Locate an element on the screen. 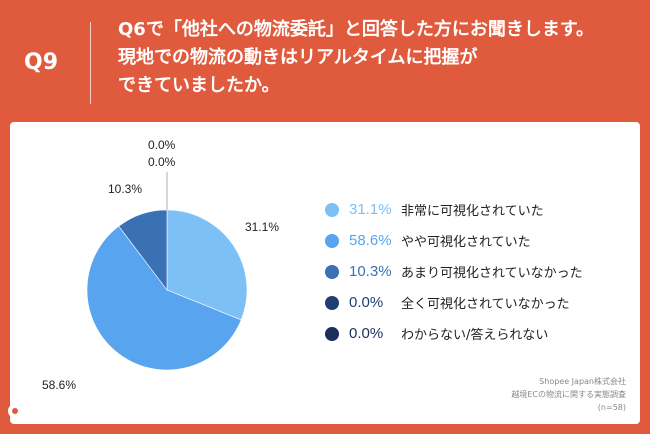 Image resolution: width=650 pixels, height=434 pixels. legend-label: あまり可視化されていなかった is located at coordinates (492, 273).